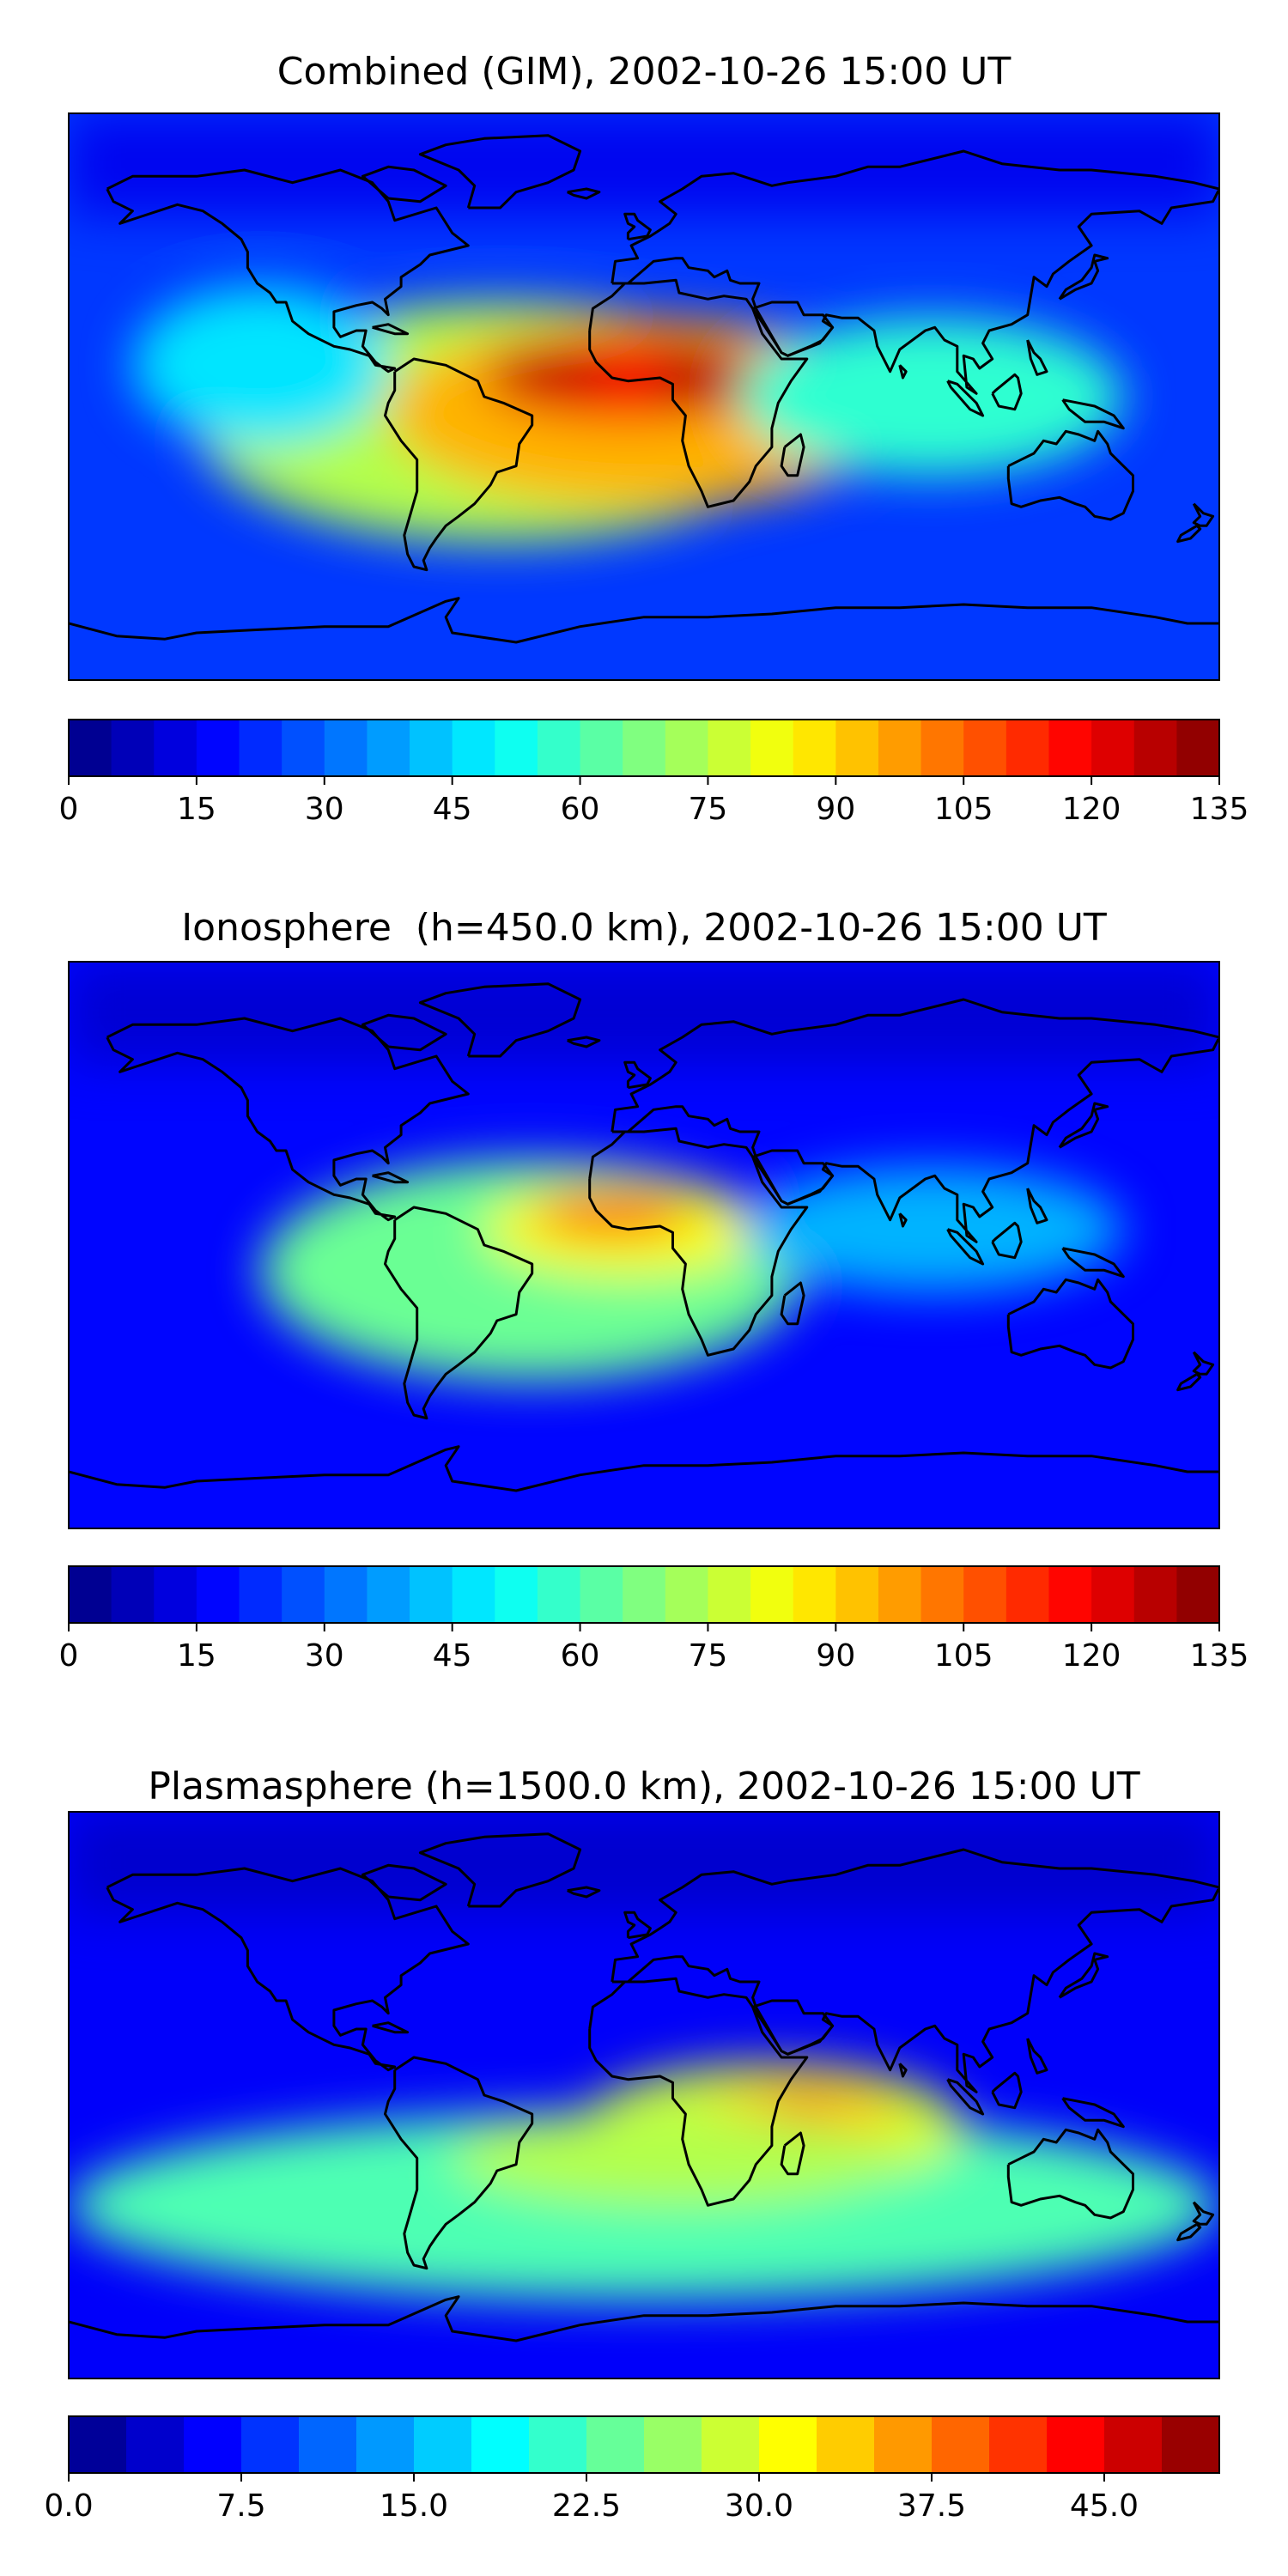 Image resolution: width=1288 pixels, height=2576 pixels. Describe the element at coordinates (1203, 1363) in the screenshot. I see `coastline-newZealand` at that location.